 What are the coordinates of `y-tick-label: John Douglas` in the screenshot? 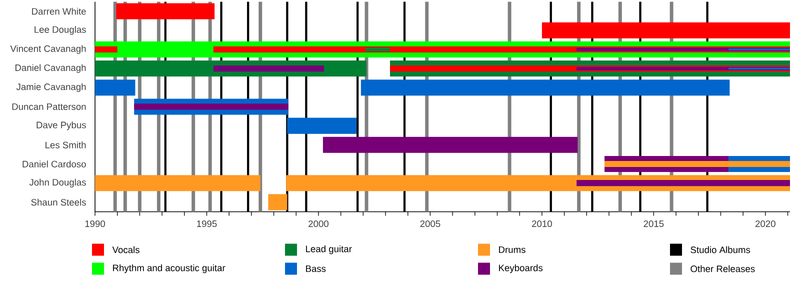 It's located at (57, 183).